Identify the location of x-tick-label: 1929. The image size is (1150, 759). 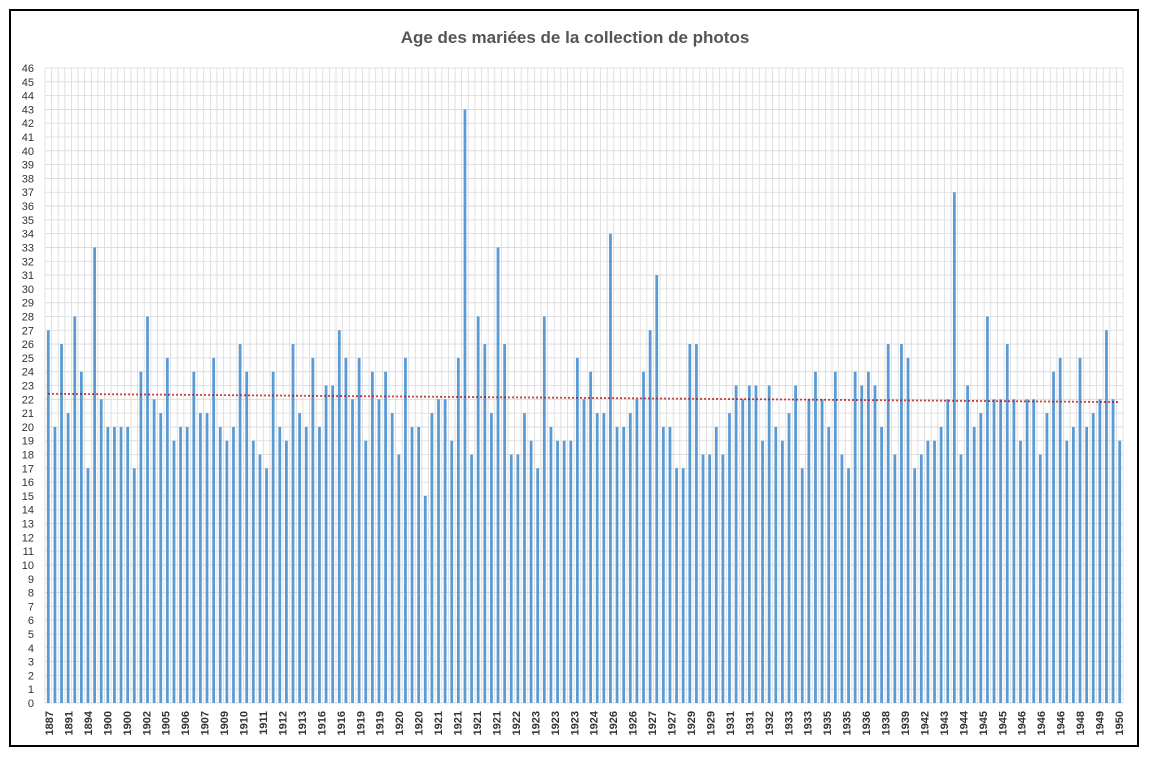
(692, 723).